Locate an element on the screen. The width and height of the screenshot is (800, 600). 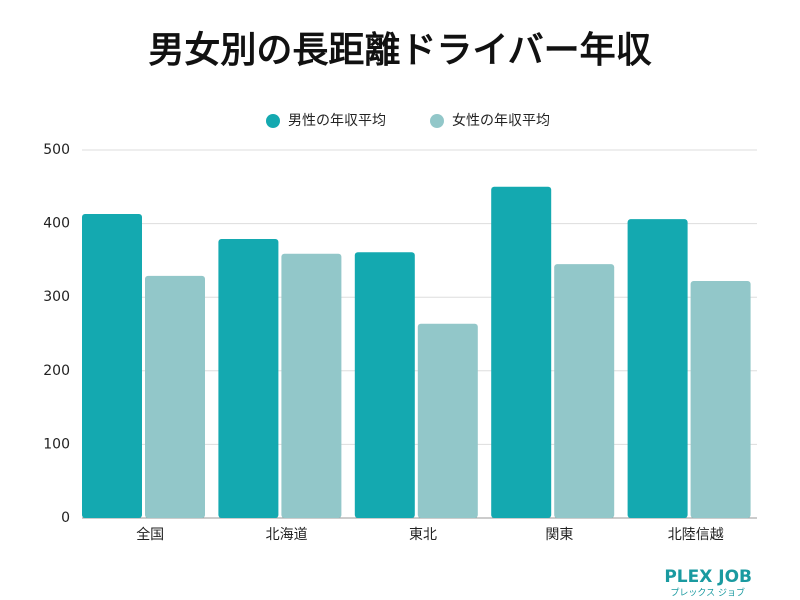
logo-sub: プレックス ジョブ is located at coordinates (707, 593).